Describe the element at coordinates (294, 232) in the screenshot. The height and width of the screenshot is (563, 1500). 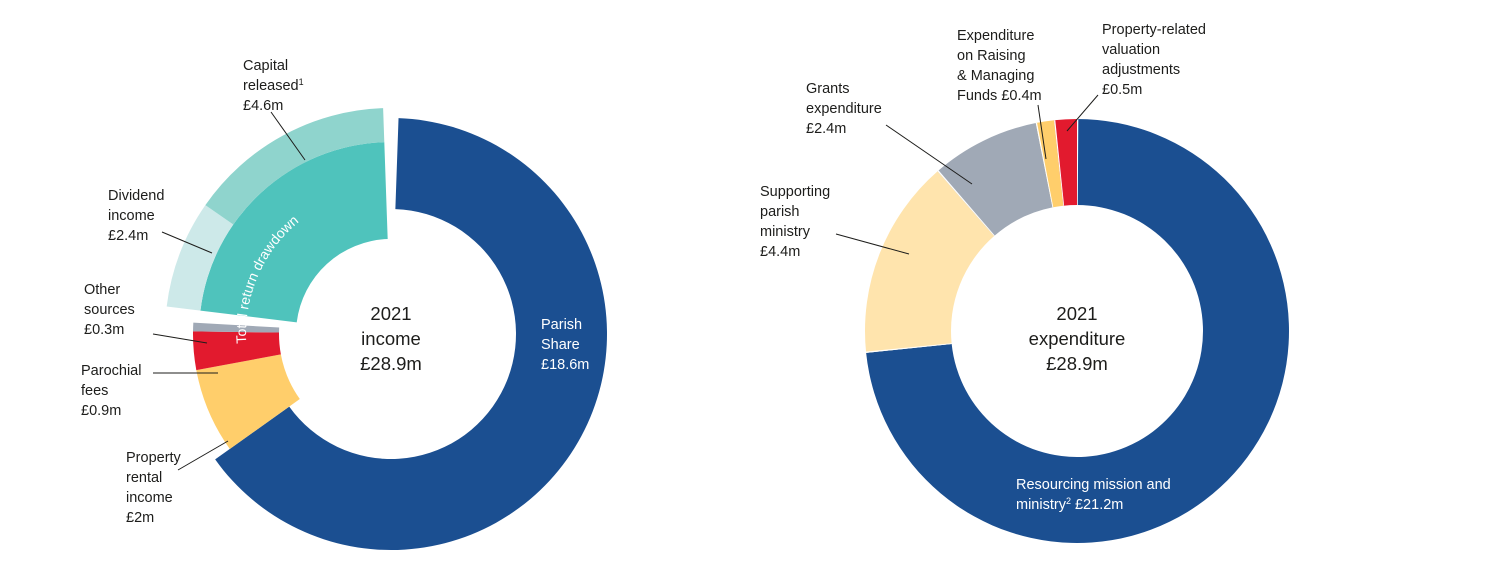
I see `slice-total-return-drawdown` at that location.